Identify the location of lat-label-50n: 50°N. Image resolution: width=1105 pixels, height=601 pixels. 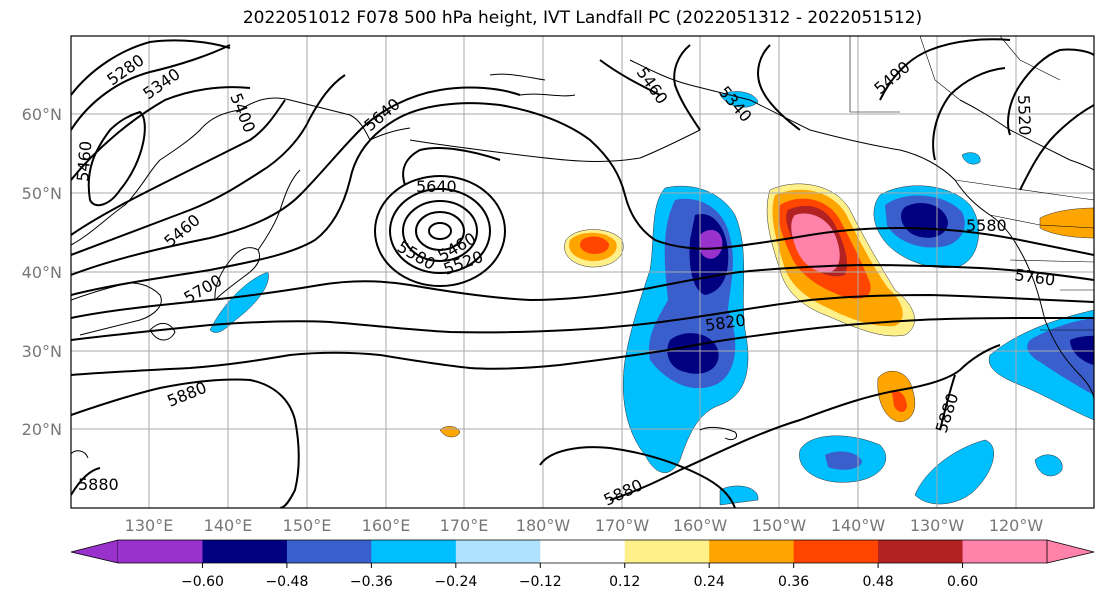
(42, 193).